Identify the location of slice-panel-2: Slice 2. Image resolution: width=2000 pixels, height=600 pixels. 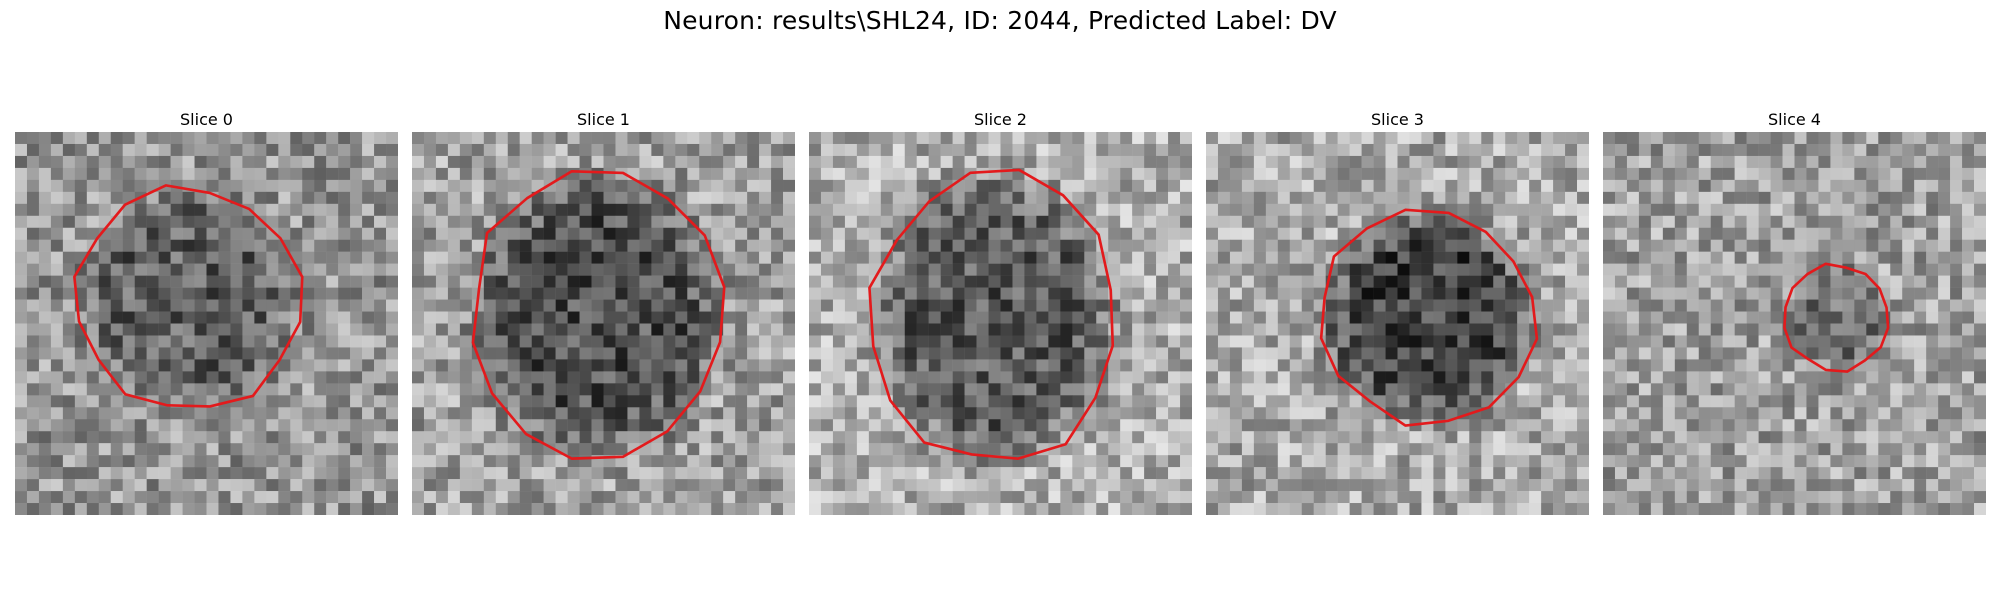
(1000, 312).